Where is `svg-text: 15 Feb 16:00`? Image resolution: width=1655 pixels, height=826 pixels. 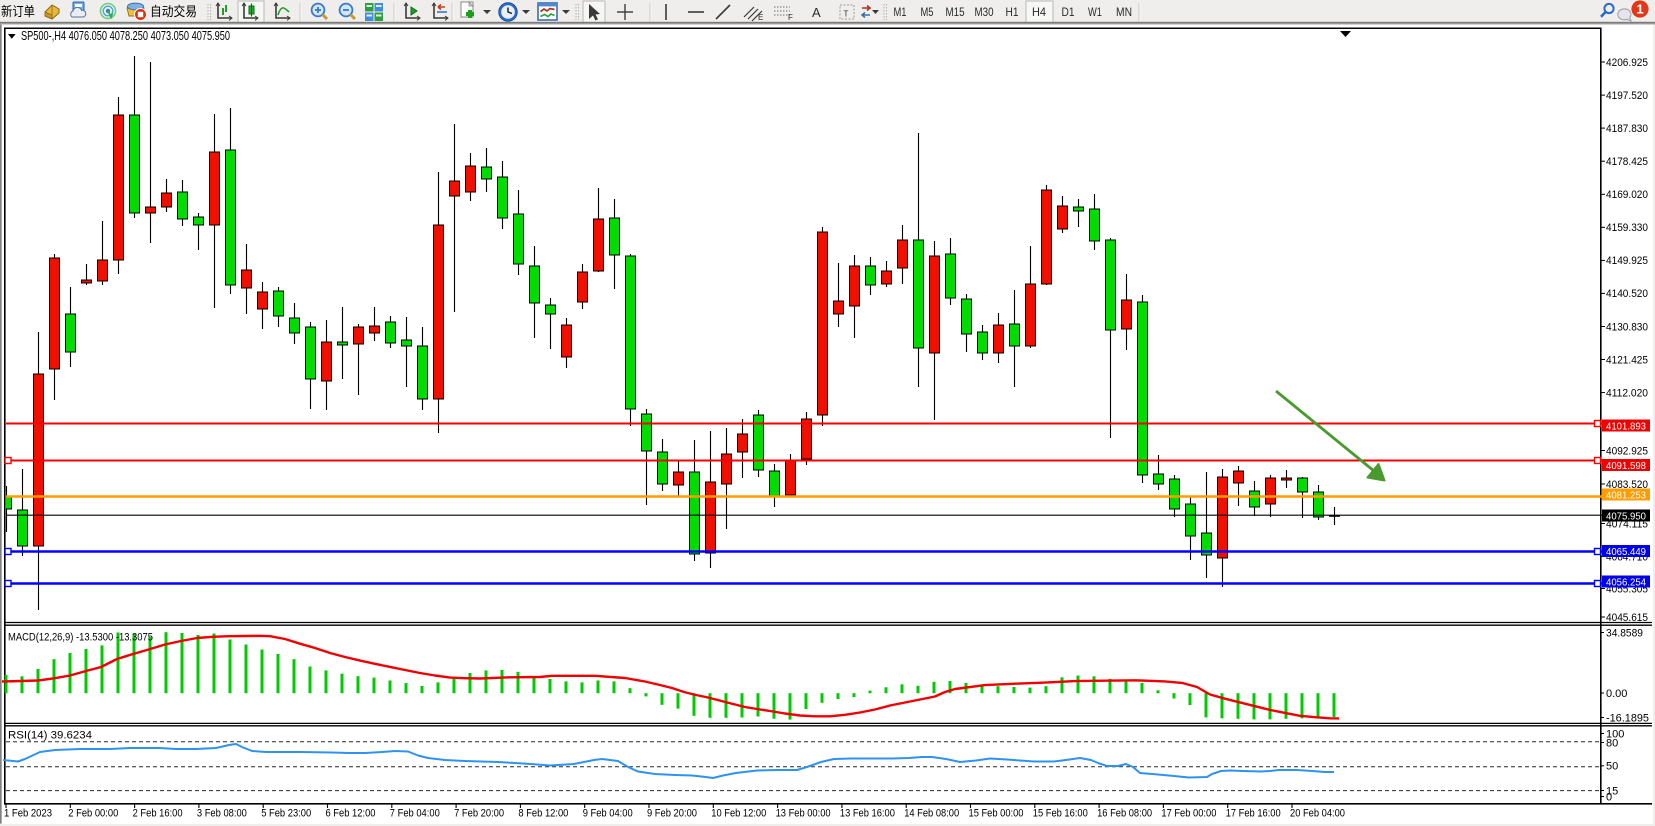
svg-text: 15 Feb 16:00 is located at coordinates (1060, 814).